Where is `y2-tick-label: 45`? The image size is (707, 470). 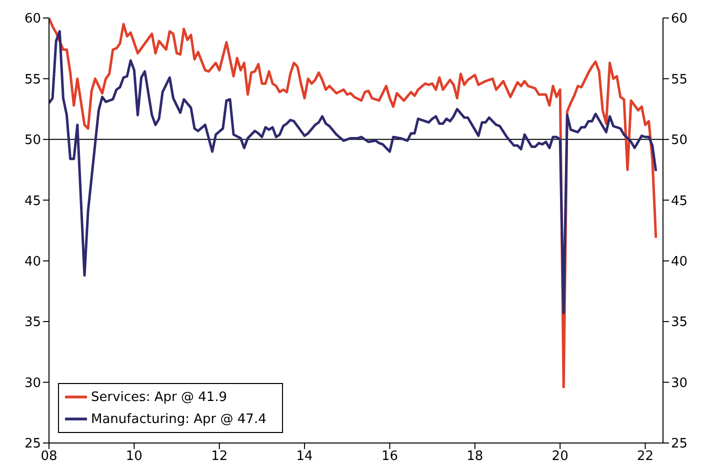
y2-tick-label: 45 is located at coordinates (679, 201).